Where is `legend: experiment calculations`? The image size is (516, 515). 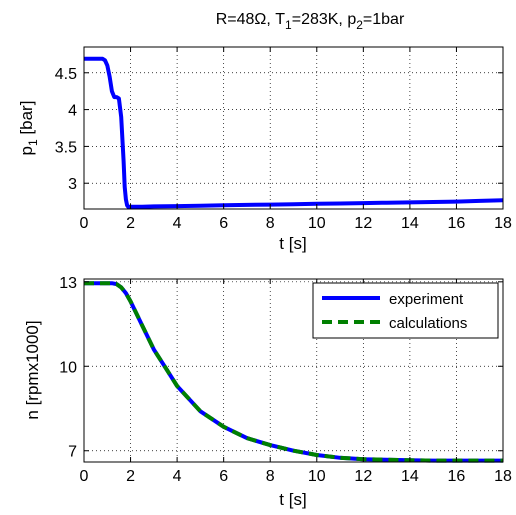
legend: experiment calculations is located at coordinates (405, 310).